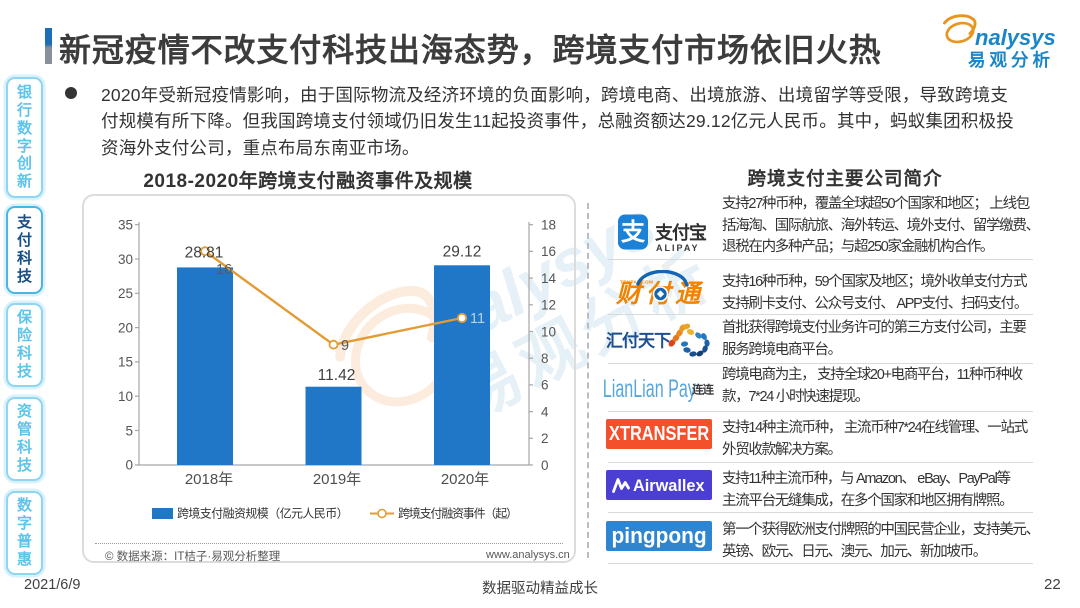 Image resolution: width=1080 pixels, height=608 pixels. What do you see at coordinates (125, 362) in the screenshot?
I see `svg-text: 15` at bounding box center [125, 362].